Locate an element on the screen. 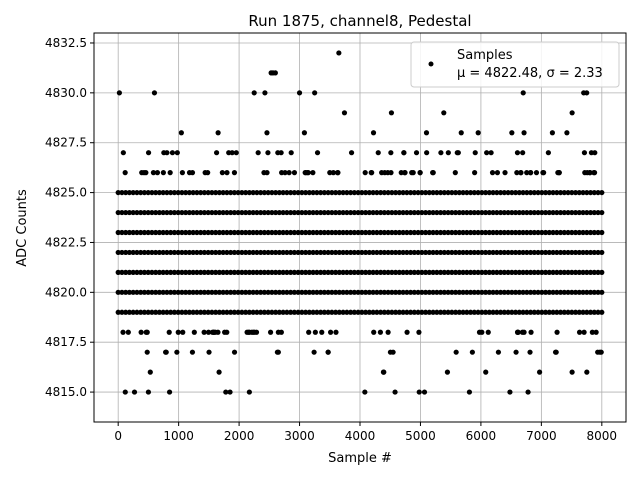  x-tick-label: 3000 is located at coordinates (299, 436).